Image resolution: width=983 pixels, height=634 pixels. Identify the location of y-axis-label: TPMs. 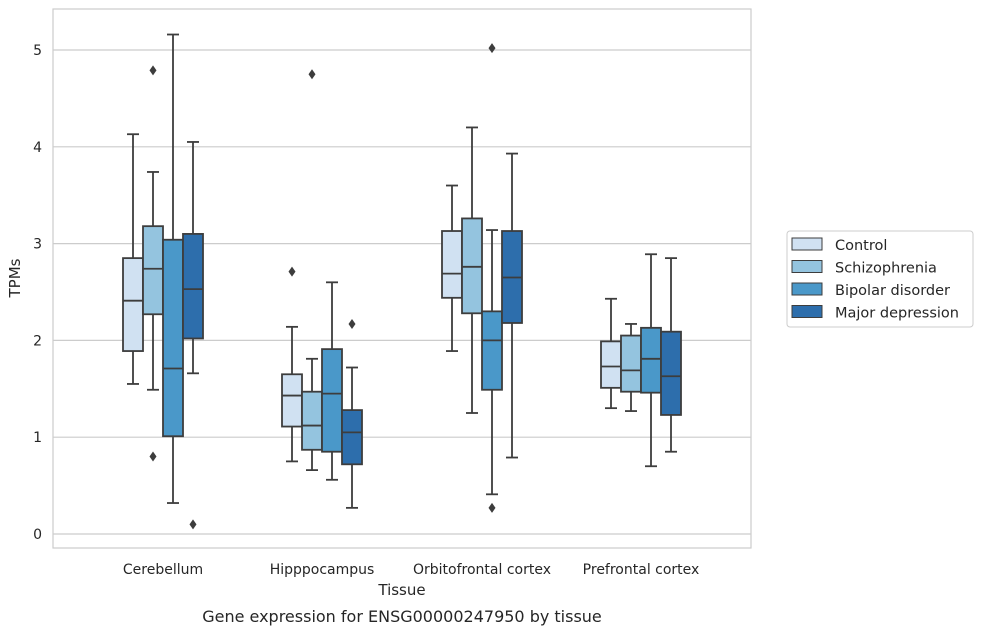
(15, 278).